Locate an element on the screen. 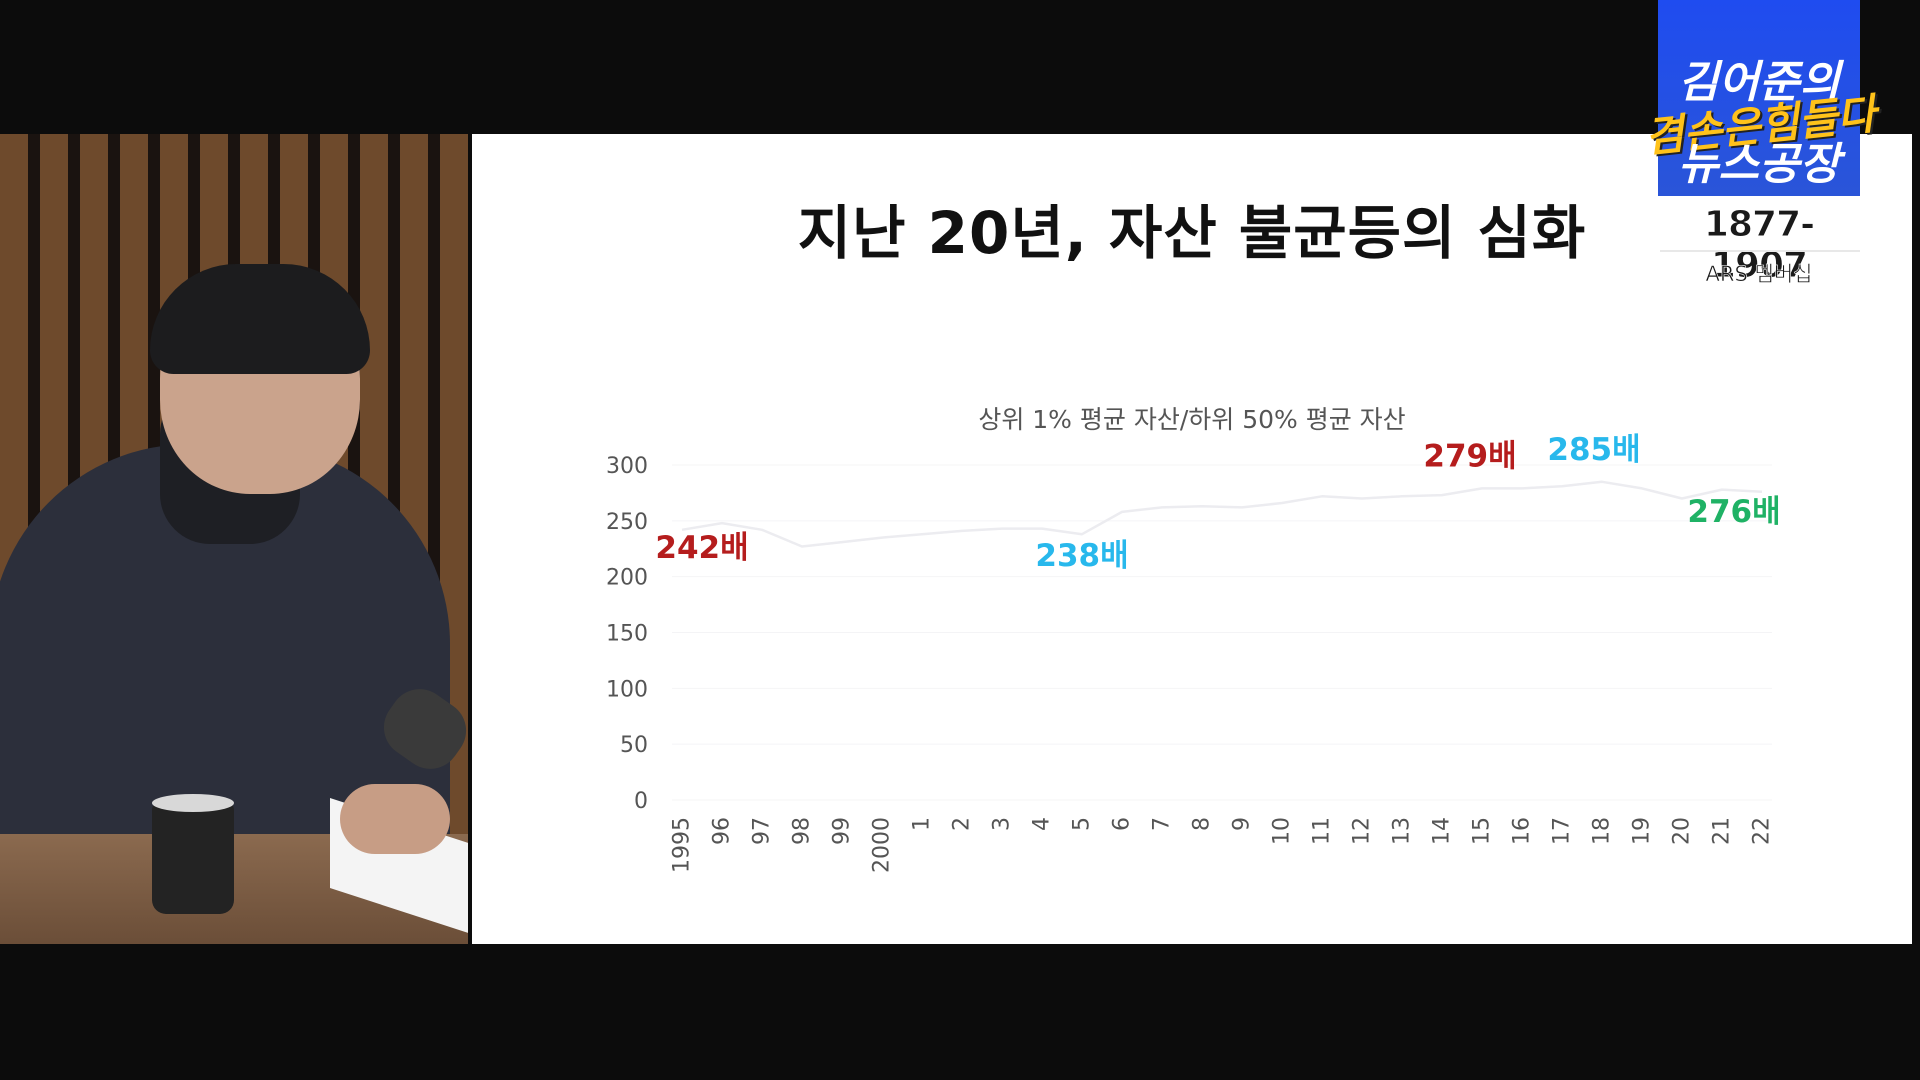 Image resolution: width=1920 pixels, height=1080 pixels. x-tick-label: 4 is located at coordinates (1042, 824).